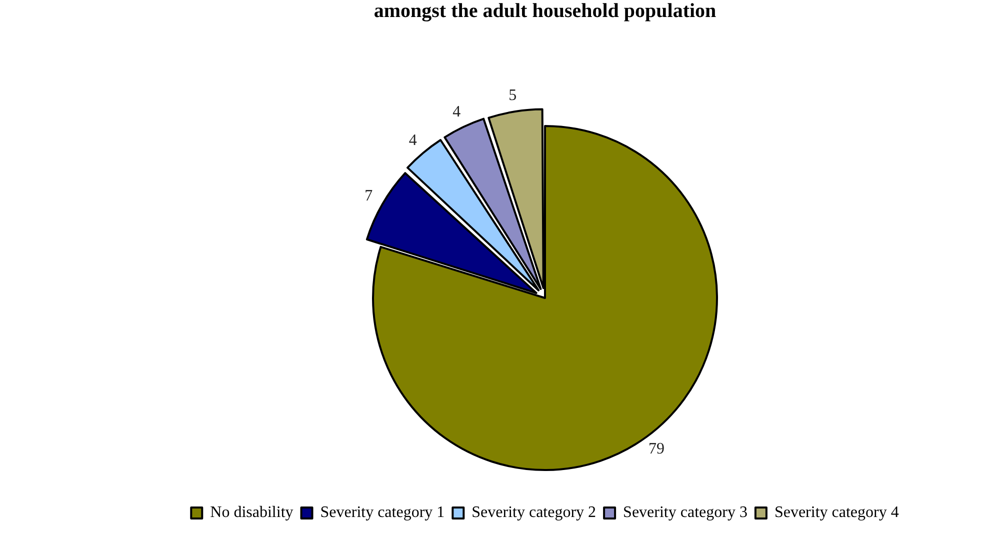 The height and width of the screenshot is (551, 996). Describe the element at coordinates (368, 195) in the screenshot. I see `data-label: 7` at that location.